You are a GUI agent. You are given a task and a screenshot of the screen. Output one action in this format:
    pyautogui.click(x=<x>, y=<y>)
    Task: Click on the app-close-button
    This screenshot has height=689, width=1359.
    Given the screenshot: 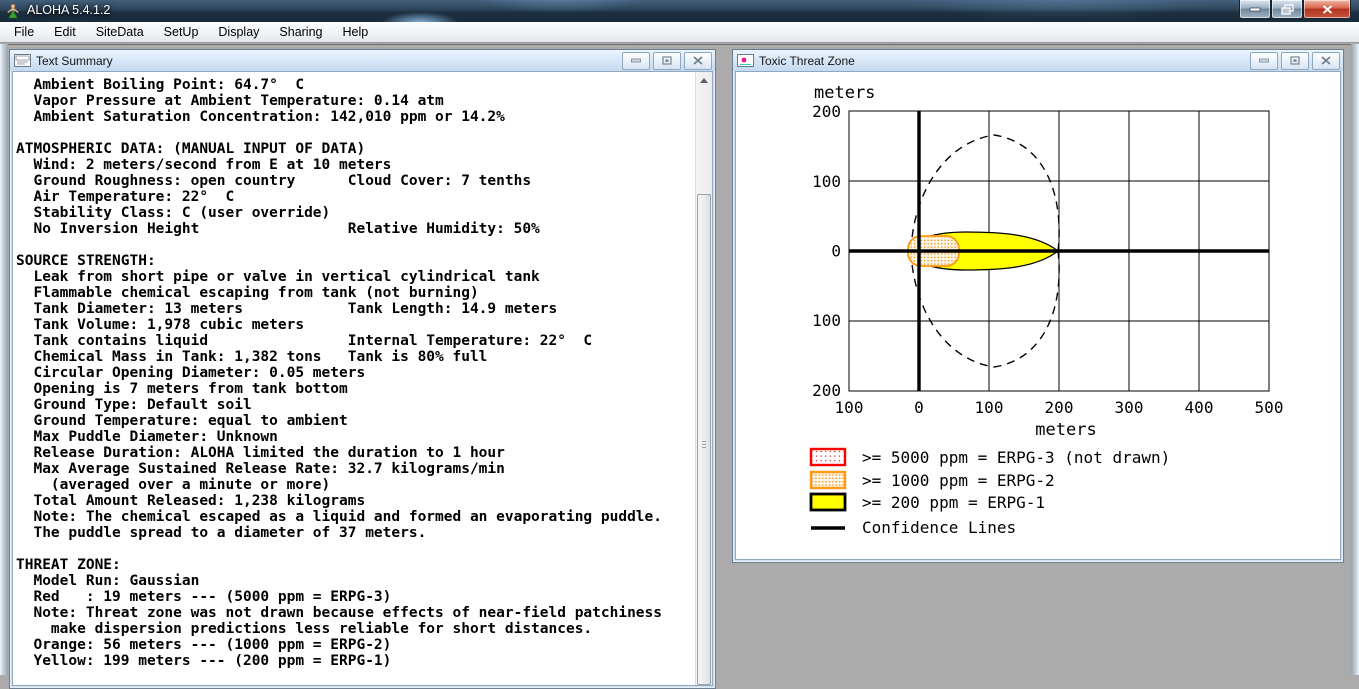 What is the action you would take?
    pyautogui.click(x=1327, y=9)
    